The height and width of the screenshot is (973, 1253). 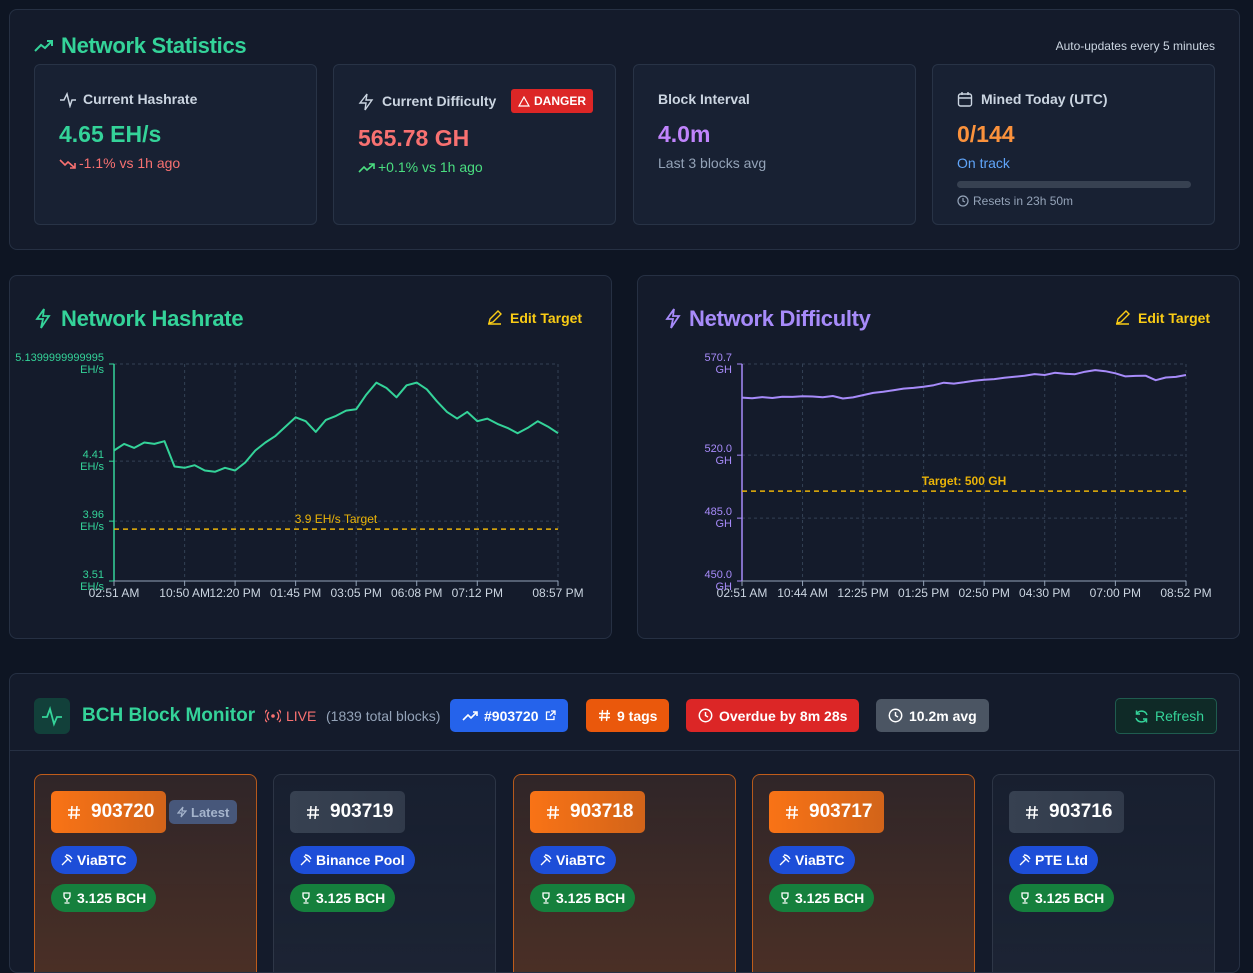 I want to click on stat-value: 4.65 EH/s, so click(x=110, y=134).